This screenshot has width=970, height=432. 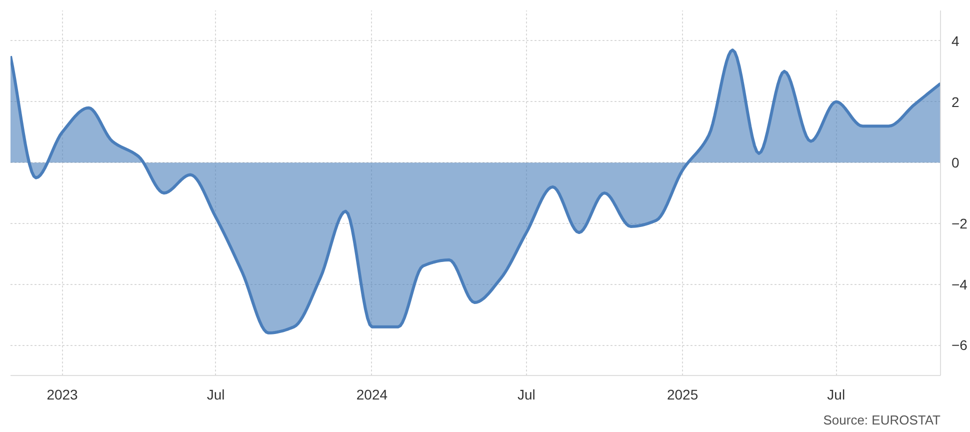 What do you see at coordinates (62, 394) in the screenshot?
I see `x-tick-label: 2023` at bounding box center [62, 394].